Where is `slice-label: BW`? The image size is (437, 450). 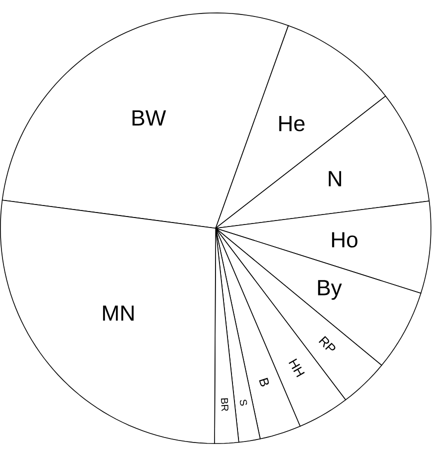
slice-label: BW is located at coordinates (149, 118).